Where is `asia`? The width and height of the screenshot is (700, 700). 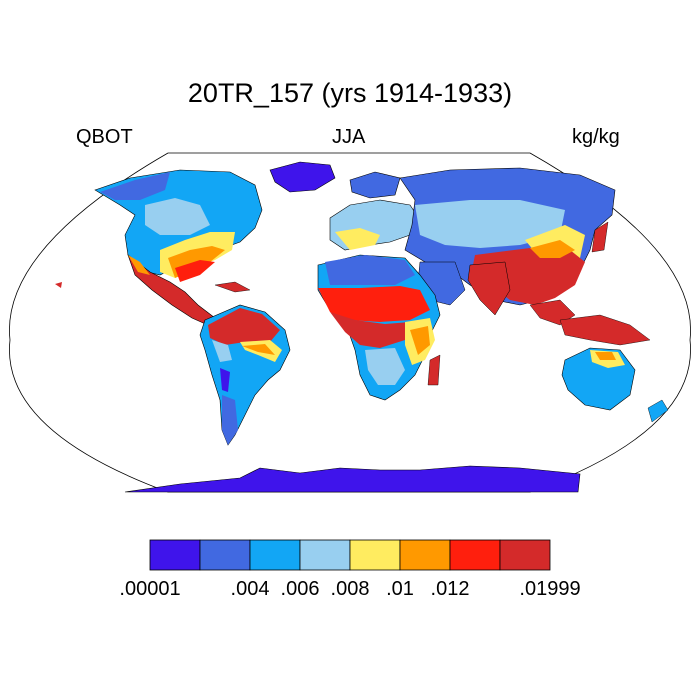 asia is located at coordinates (507, 241).